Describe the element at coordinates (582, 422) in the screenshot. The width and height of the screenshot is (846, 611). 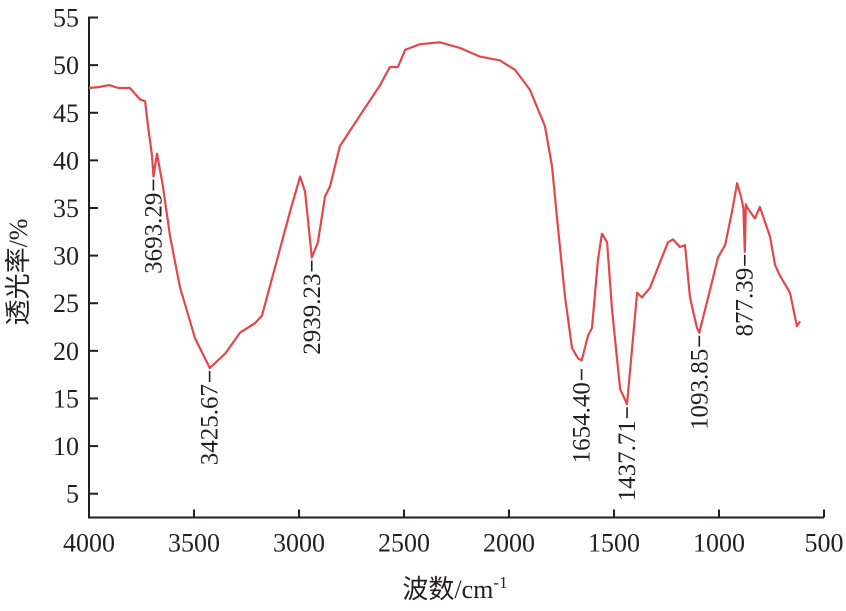
I see `annotation-label: 1654.40` at that location.